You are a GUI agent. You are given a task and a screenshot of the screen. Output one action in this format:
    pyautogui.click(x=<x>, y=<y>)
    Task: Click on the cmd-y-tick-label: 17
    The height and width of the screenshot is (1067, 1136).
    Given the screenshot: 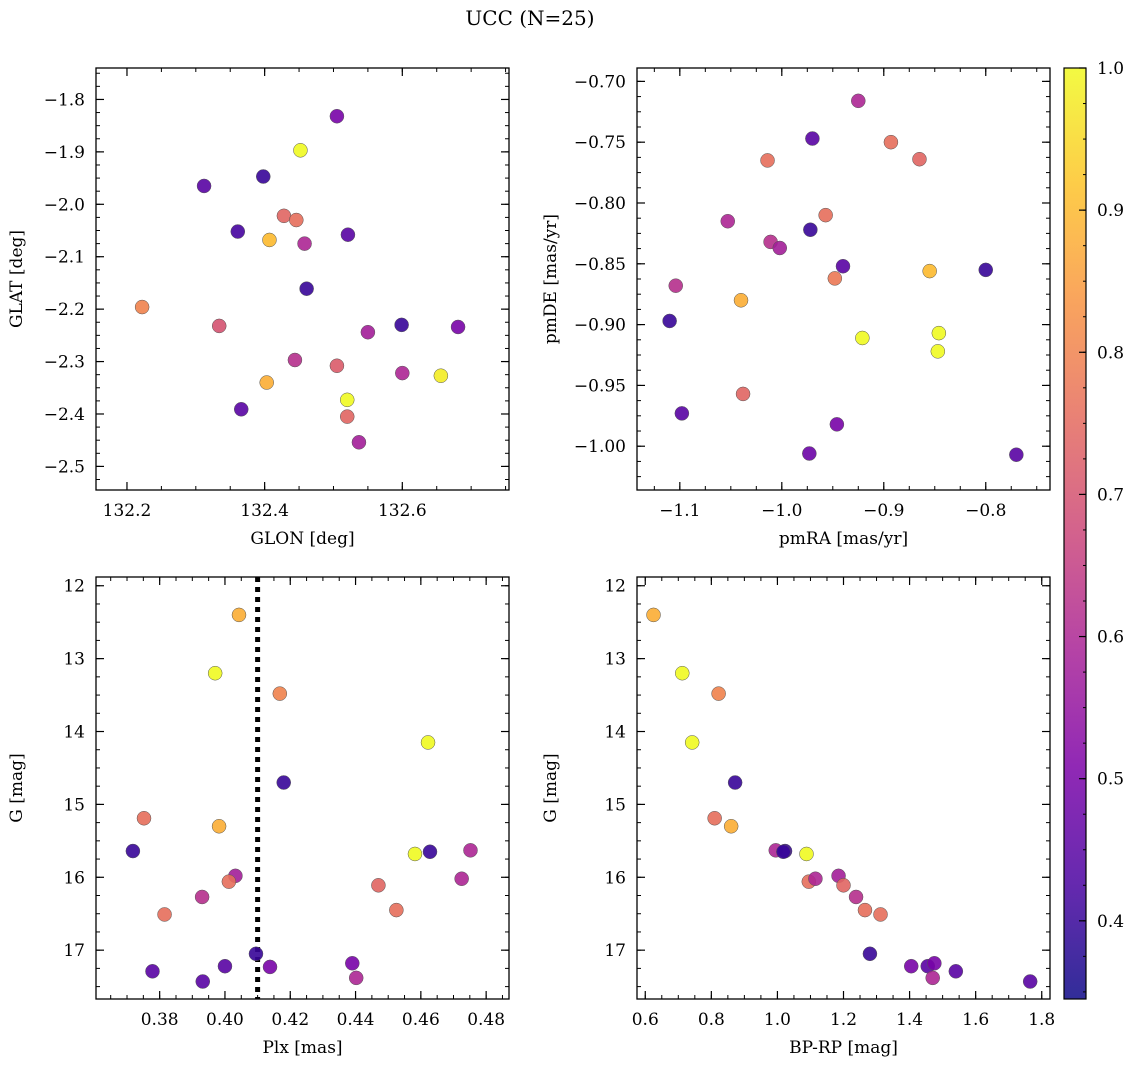 What is the action you would take?
    pyautogui.click(x=615, y=951)
    